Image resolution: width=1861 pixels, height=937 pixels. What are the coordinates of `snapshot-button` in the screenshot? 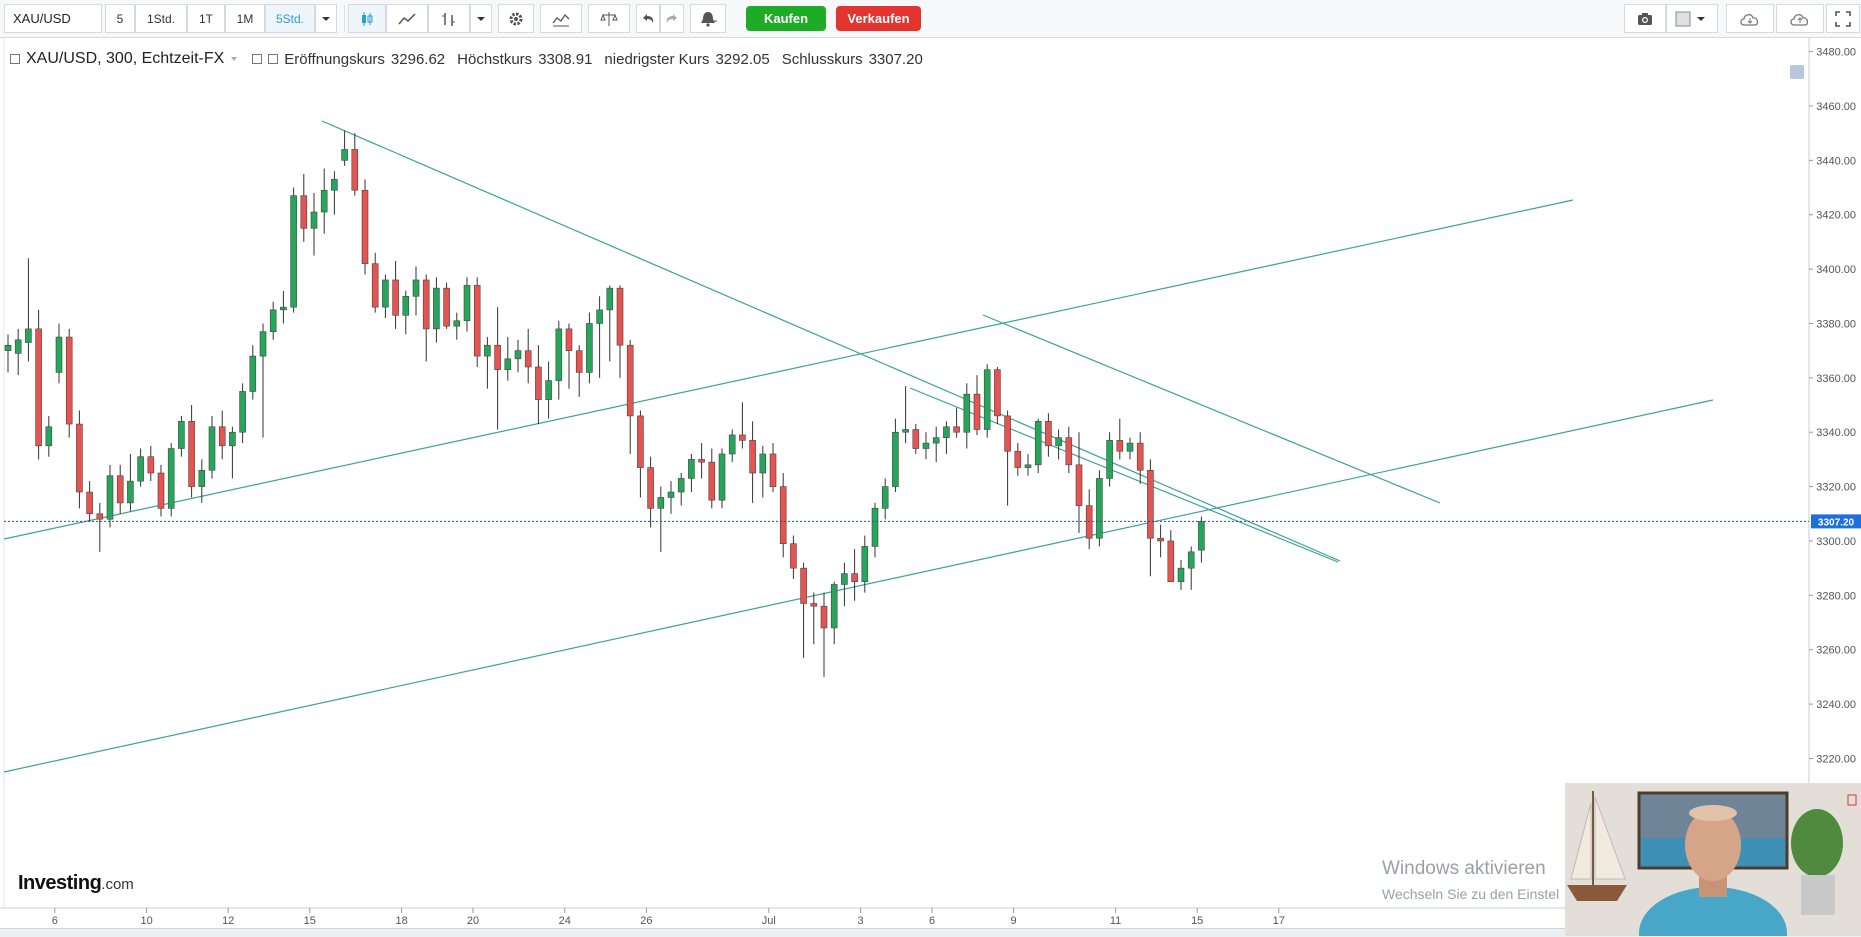 It's located at (1645, 18).